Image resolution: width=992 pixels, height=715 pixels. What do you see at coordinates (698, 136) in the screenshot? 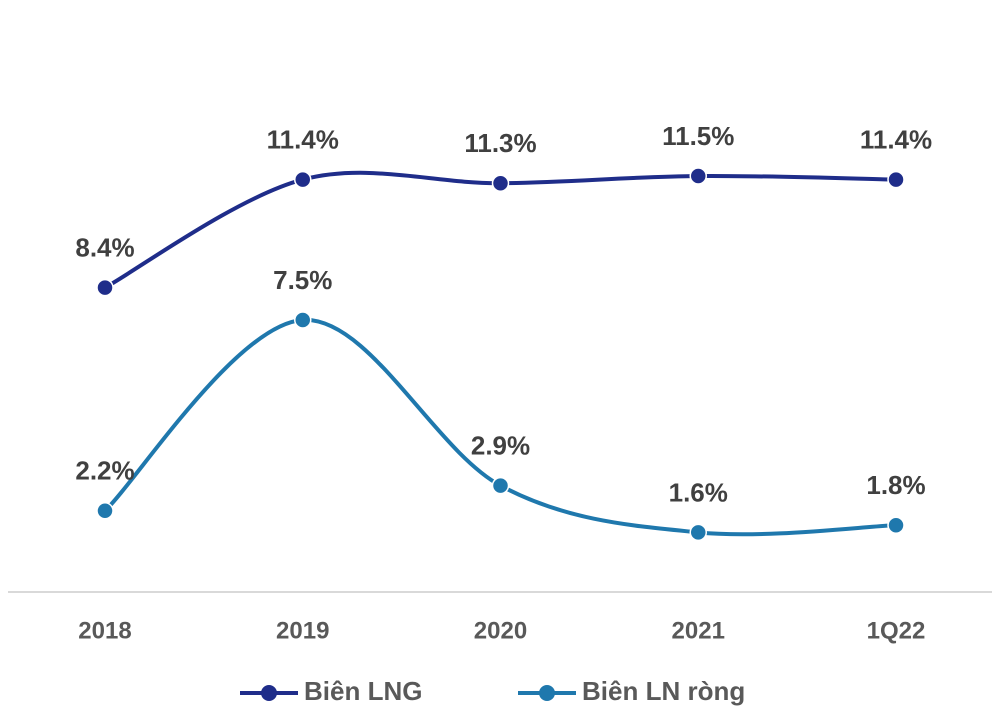
I see `data-label: 11.5%` at bounding box center [698, 136].